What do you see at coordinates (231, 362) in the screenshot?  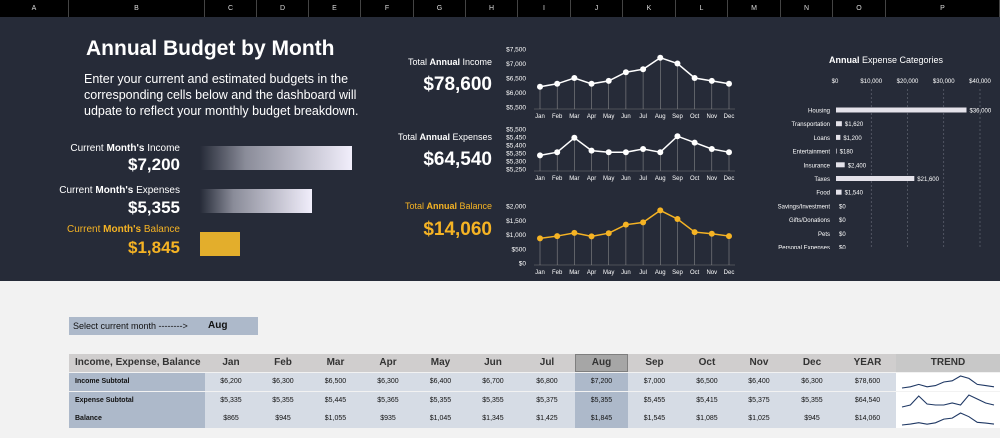 I see `table-header-cell: Jan` at bounding box center [231, 362].